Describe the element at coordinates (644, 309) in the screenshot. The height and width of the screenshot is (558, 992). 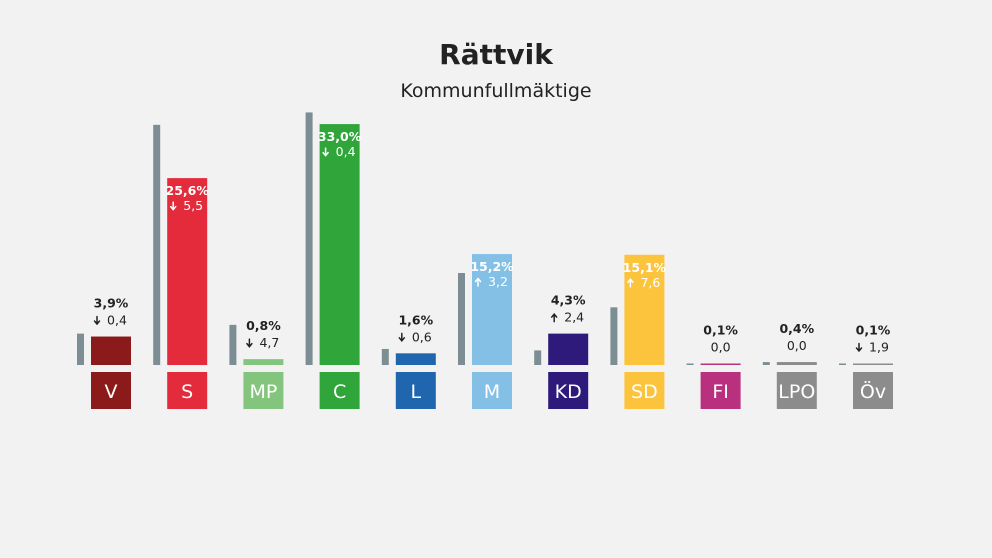
I see `result-bar-sd` at that location.